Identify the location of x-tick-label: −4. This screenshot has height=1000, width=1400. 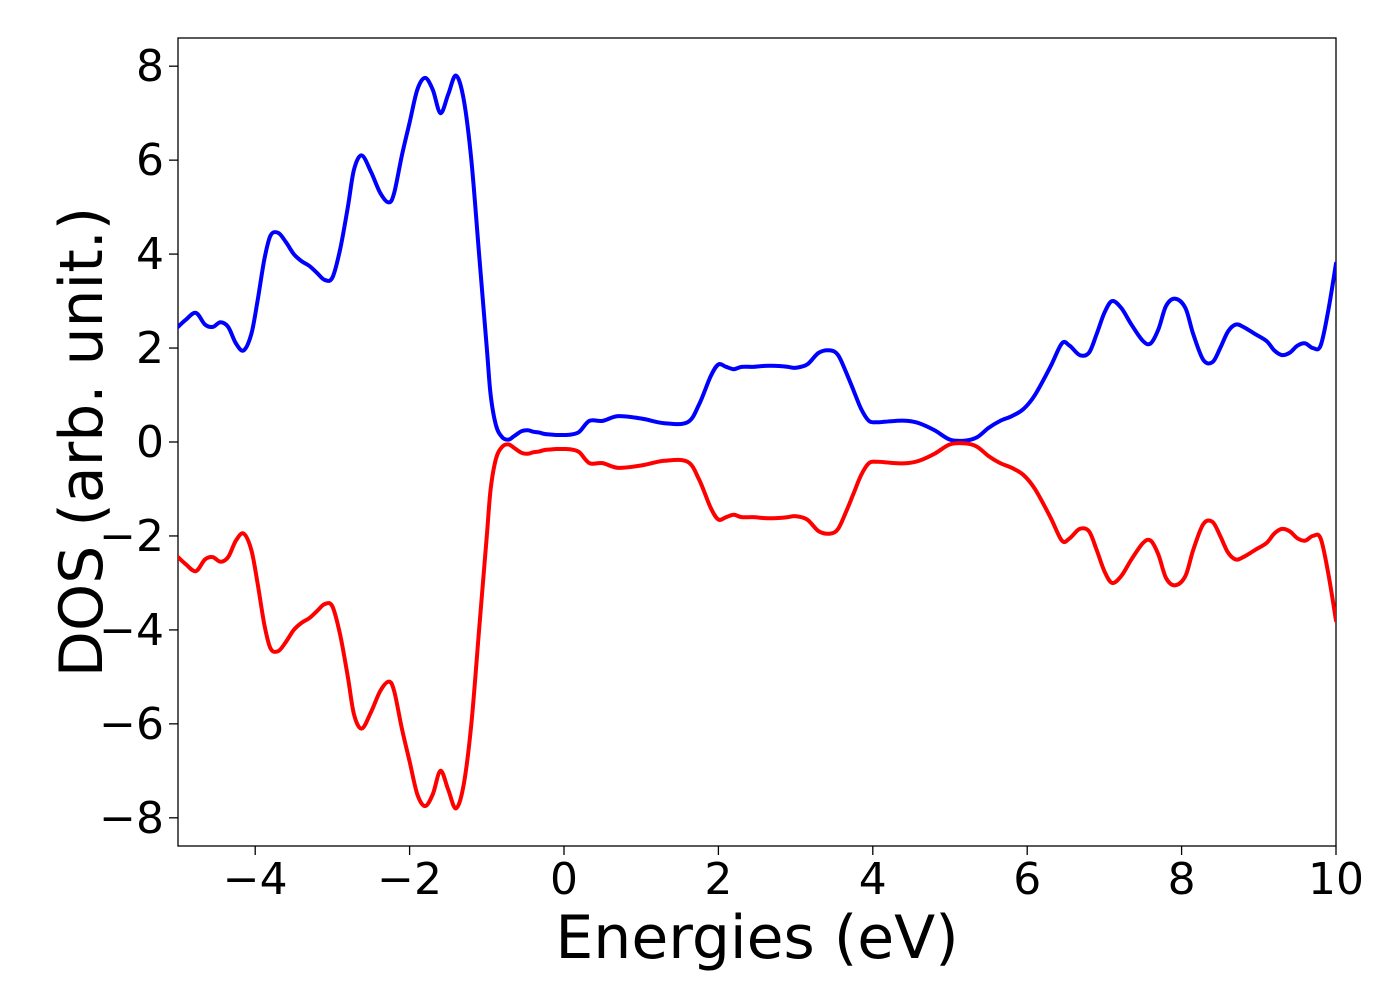
(255, 879).